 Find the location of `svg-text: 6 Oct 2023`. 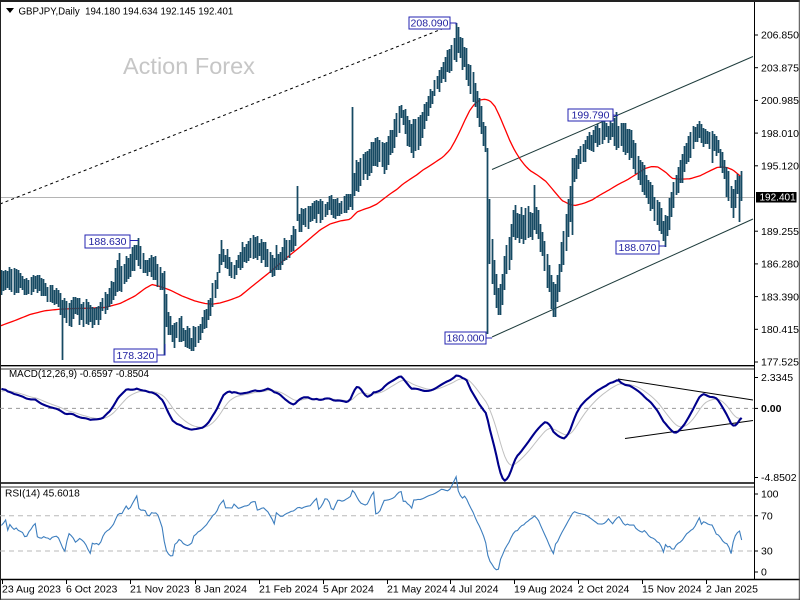

svg-text: 6 Oct 2023 is located at coordinates (92, 590).